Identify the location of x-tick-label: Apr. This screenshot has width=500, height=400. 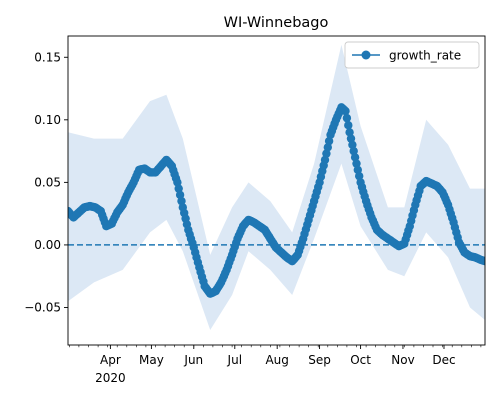
(110, 360).